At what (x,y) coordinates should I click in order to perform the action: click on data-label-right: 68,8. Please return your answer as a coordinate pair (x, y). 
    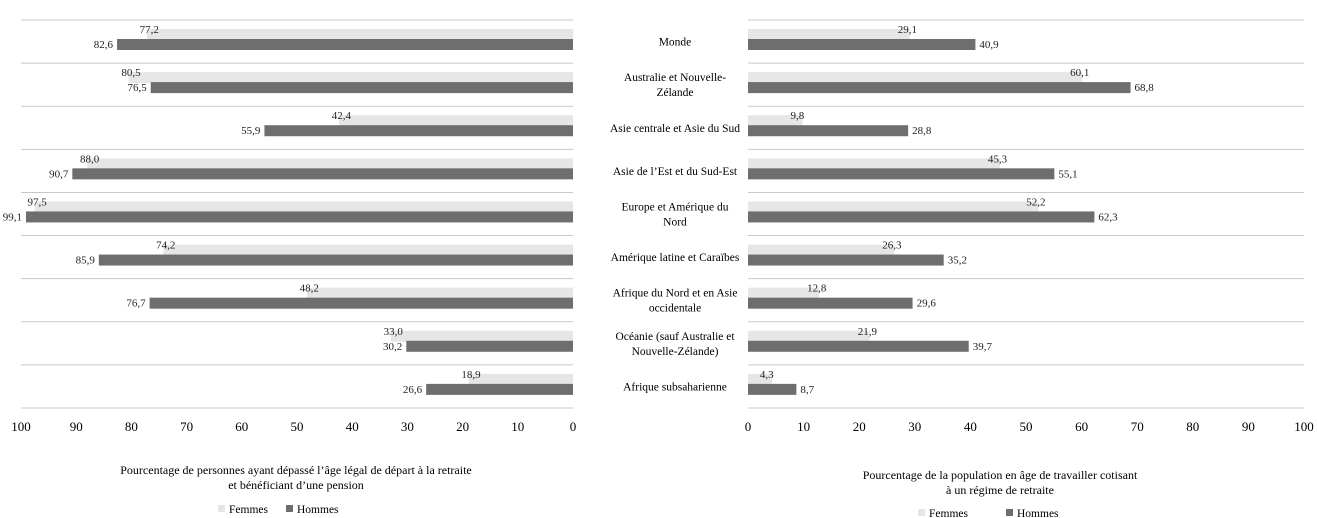
    Looking at the image, I should click on (1145, 88).